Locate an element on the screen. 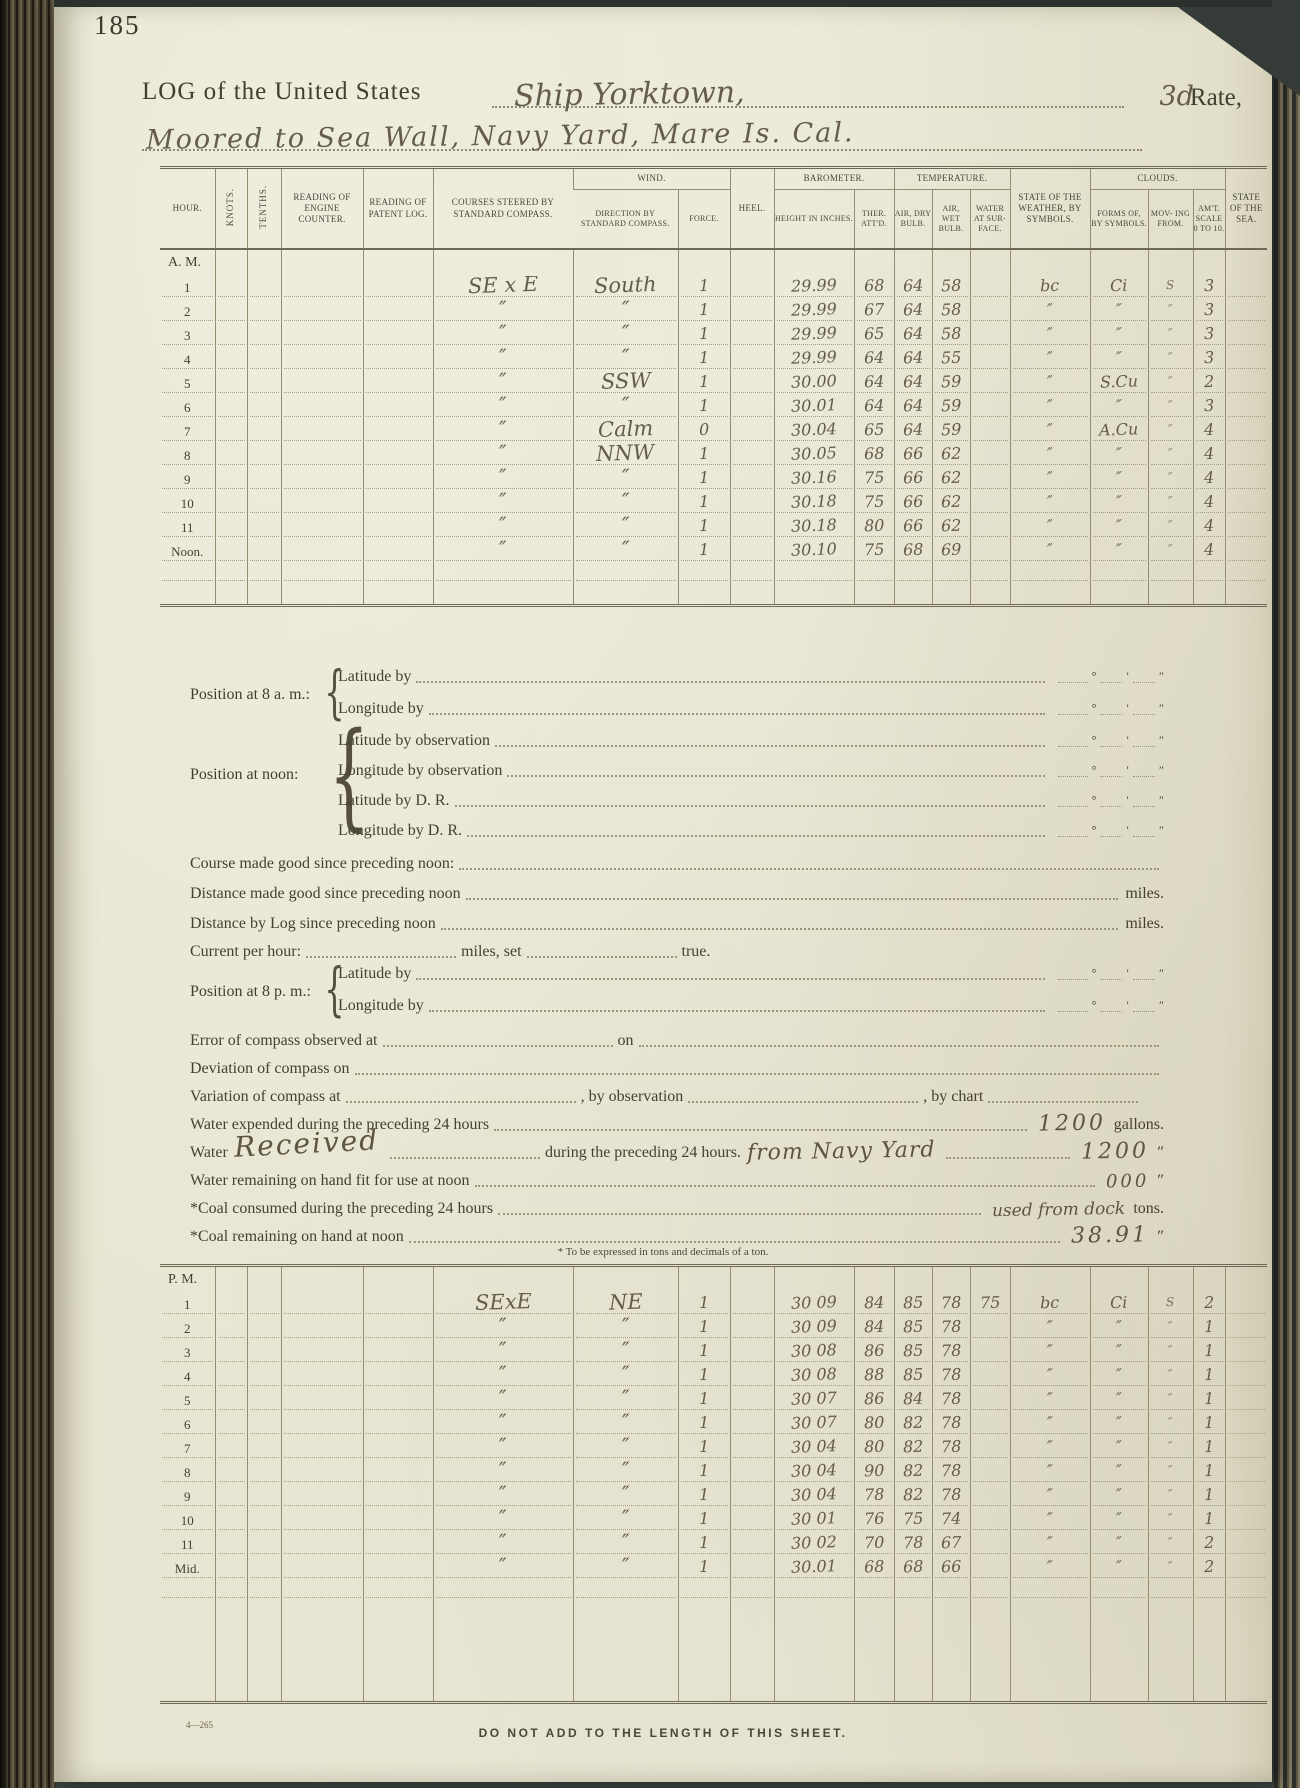 The height and width of the screenshot is (1788, 1300). ther-attached-cell: 80 is located at coordinates (873, 1425).